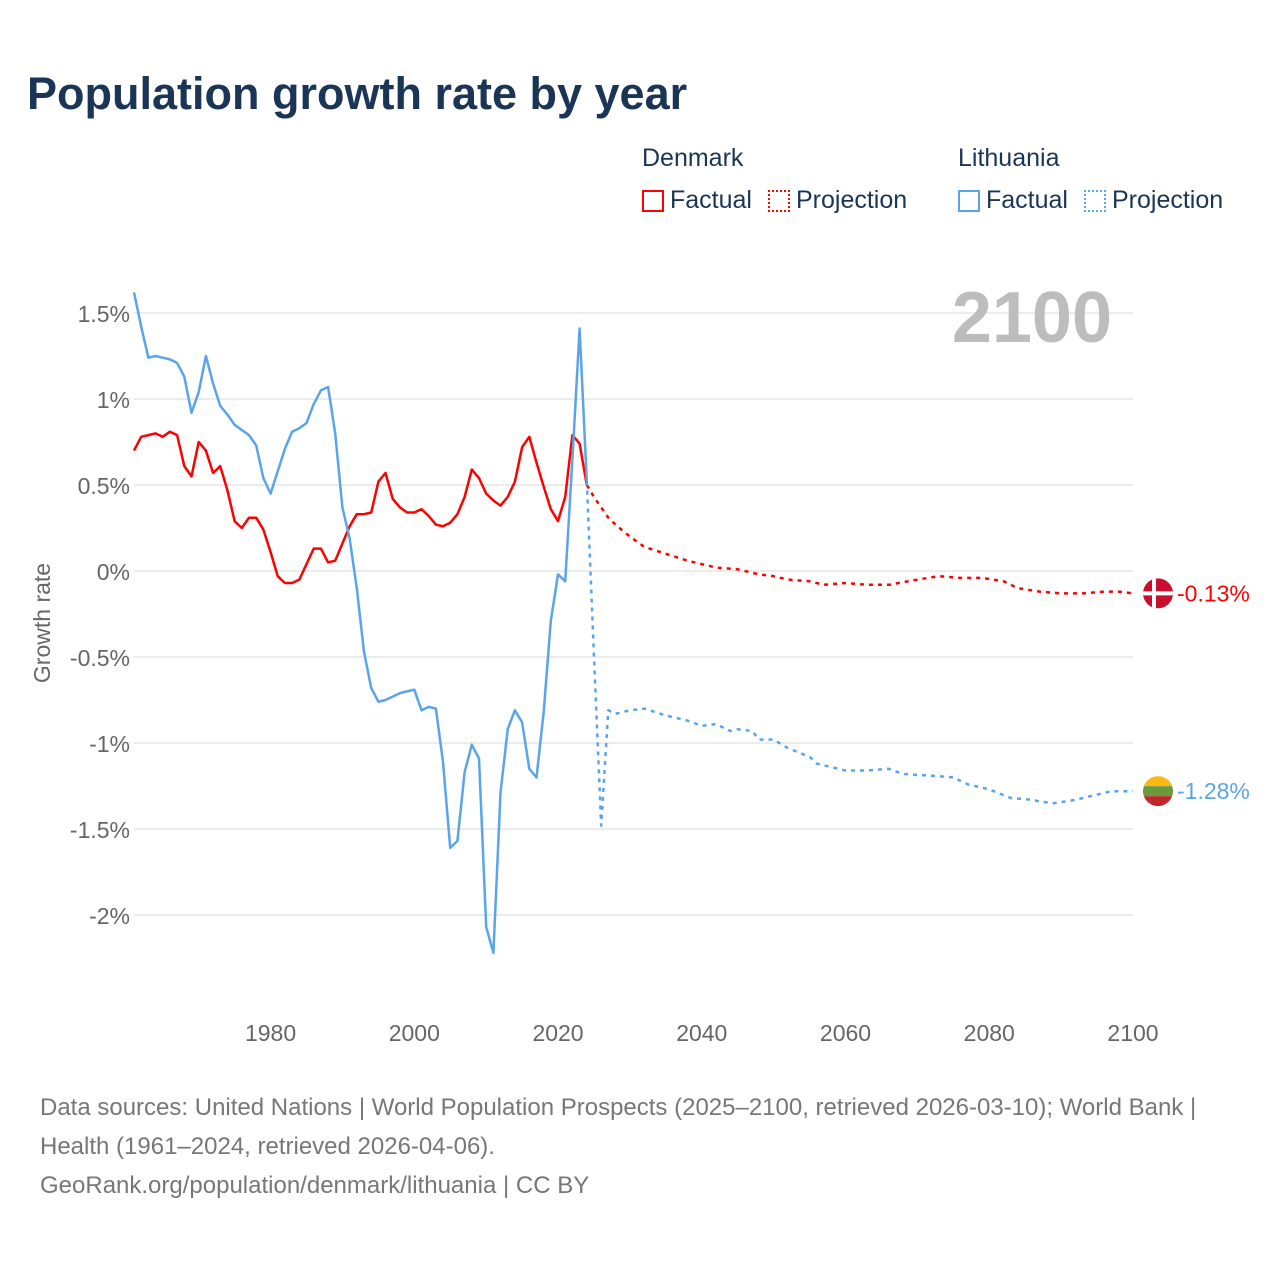 The image size is (1280, 1280). What do you see at coordinates (845, 1033) in the screenshot?
I see `x-tick-label: 2060` at bounding box center [845, 1033].